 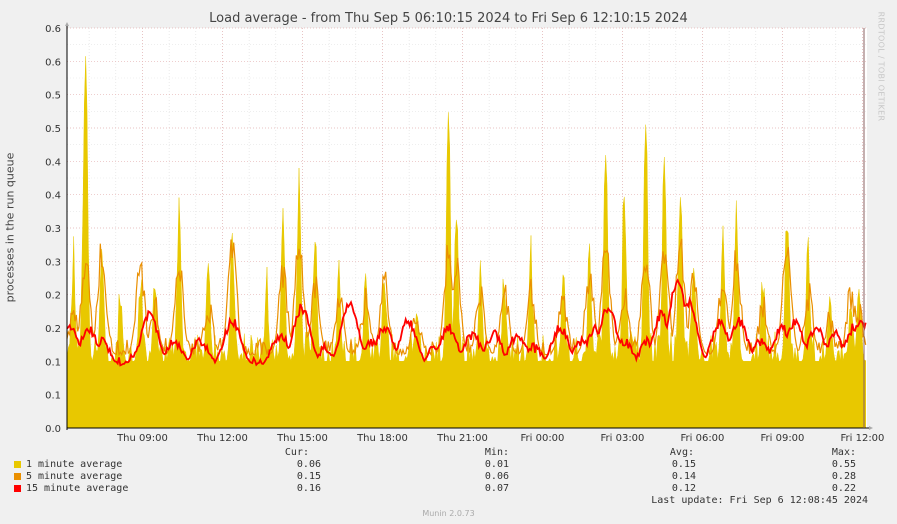 I want to click on munin-version: Munin 2.0.73, so click(x=448, y=513).